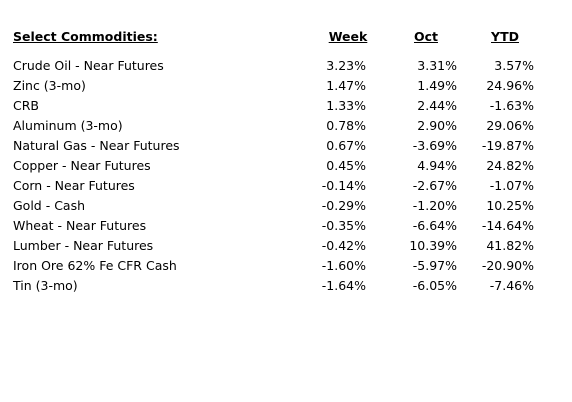 Image resolution: width=572 pixels, height=402 pixels. I want to click on commodity-name: Gold - Cash, so click(49, 205).